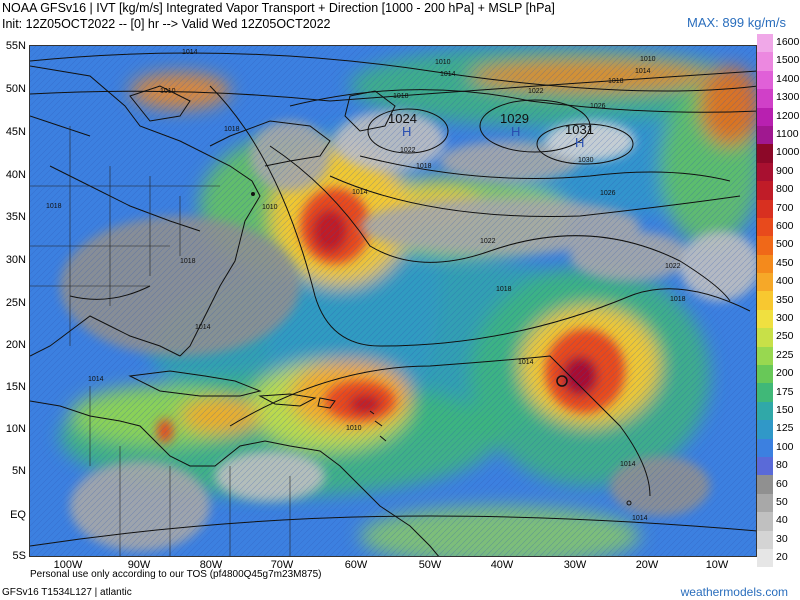 This screenshot has height=600, width=800. What do you see at coordinates (15, 46) in the screenshot?
I see `lat-label: 55N` at bounding box center [15, 46].